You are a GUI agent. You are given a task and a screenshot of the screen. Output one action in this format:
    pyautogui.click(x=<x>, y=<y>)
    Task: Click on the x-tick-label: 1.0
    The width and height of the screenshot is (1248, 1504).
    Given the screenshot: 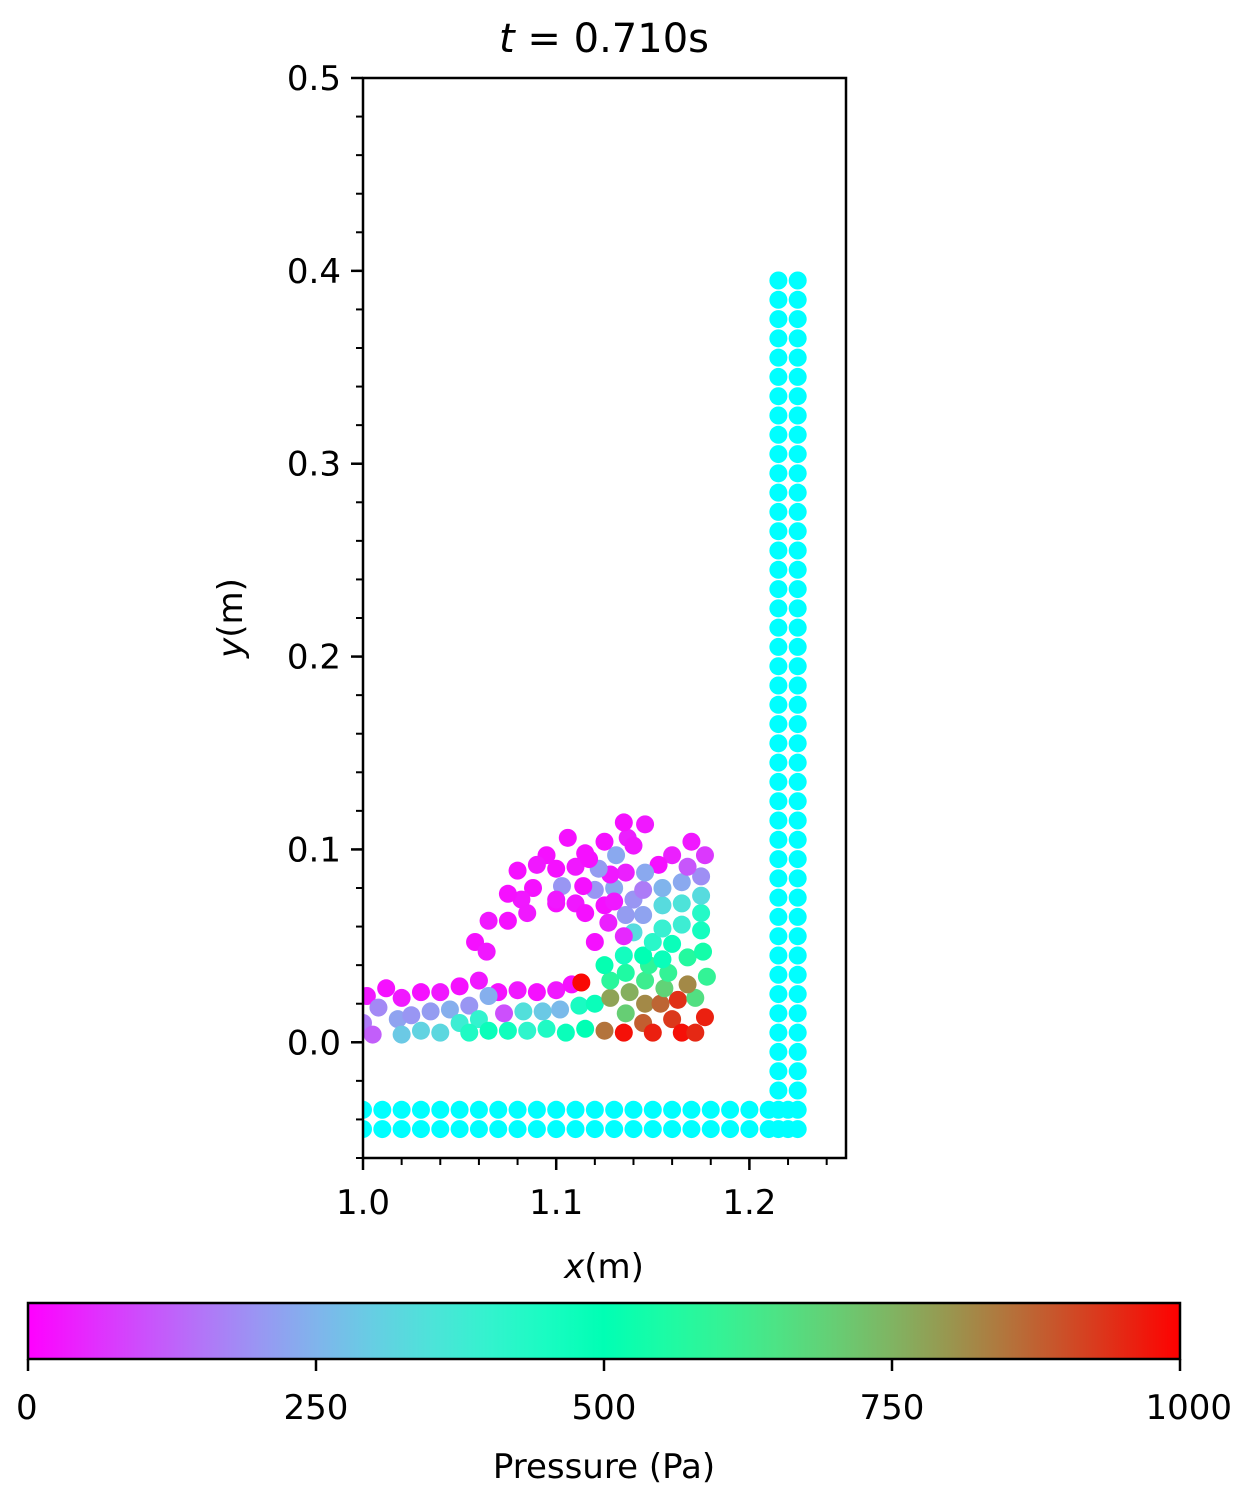 What is the action you would take?
    pyautogui.click(x=363, y=1203)
    